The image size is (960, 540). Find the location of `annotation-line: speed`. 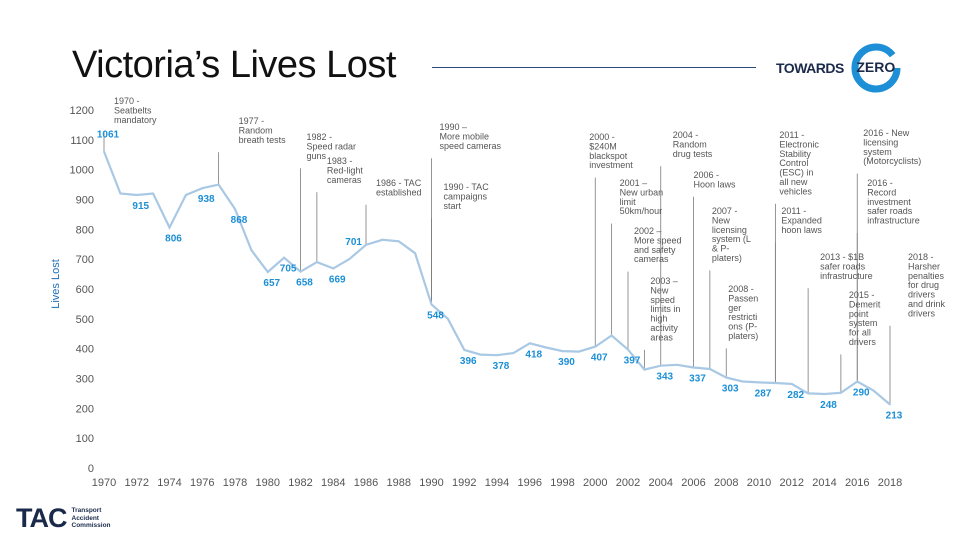

annotation-line: speed is located at coordinates (662, 300).